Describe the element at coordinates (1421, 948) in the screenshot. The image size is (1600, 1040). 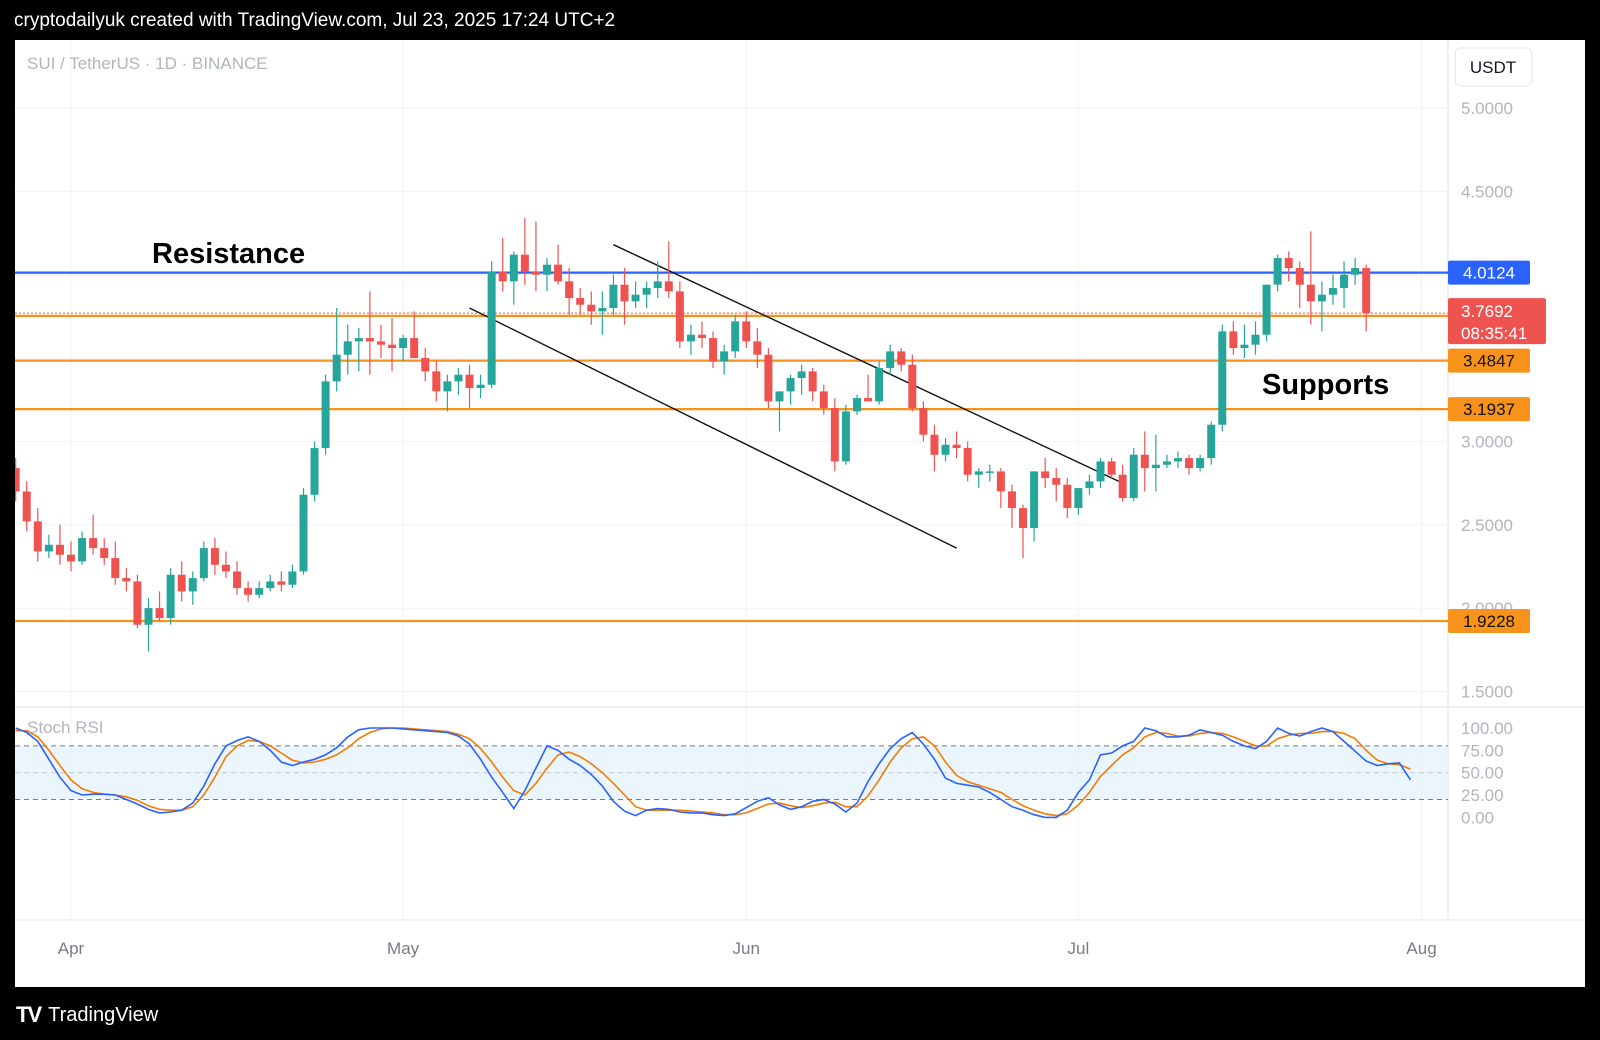
I see `time-tick-label: Aug` at that location.